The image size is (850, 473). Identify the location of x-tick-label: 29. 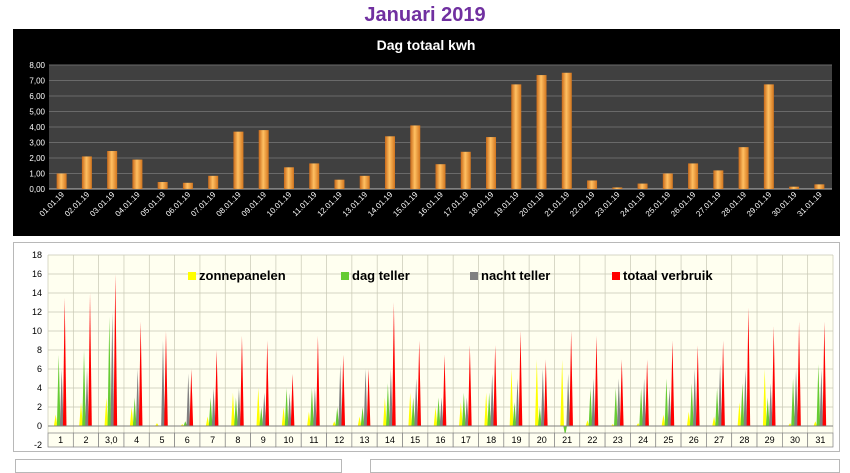
(770, 440).